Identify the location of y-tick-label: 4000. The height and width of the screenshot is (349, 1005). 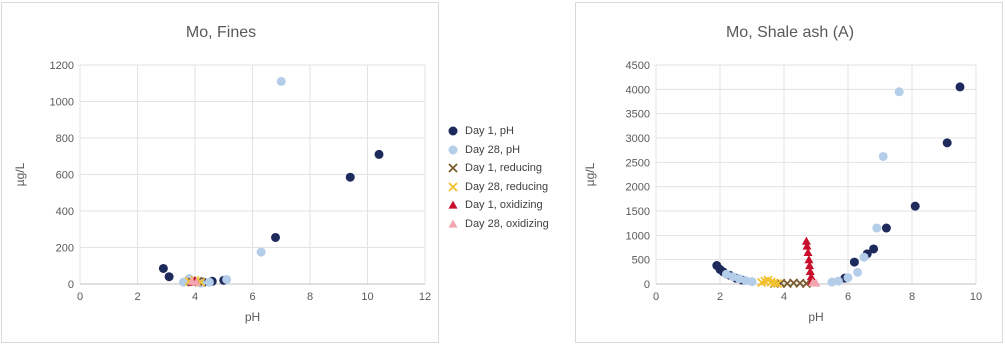
(638, 90).